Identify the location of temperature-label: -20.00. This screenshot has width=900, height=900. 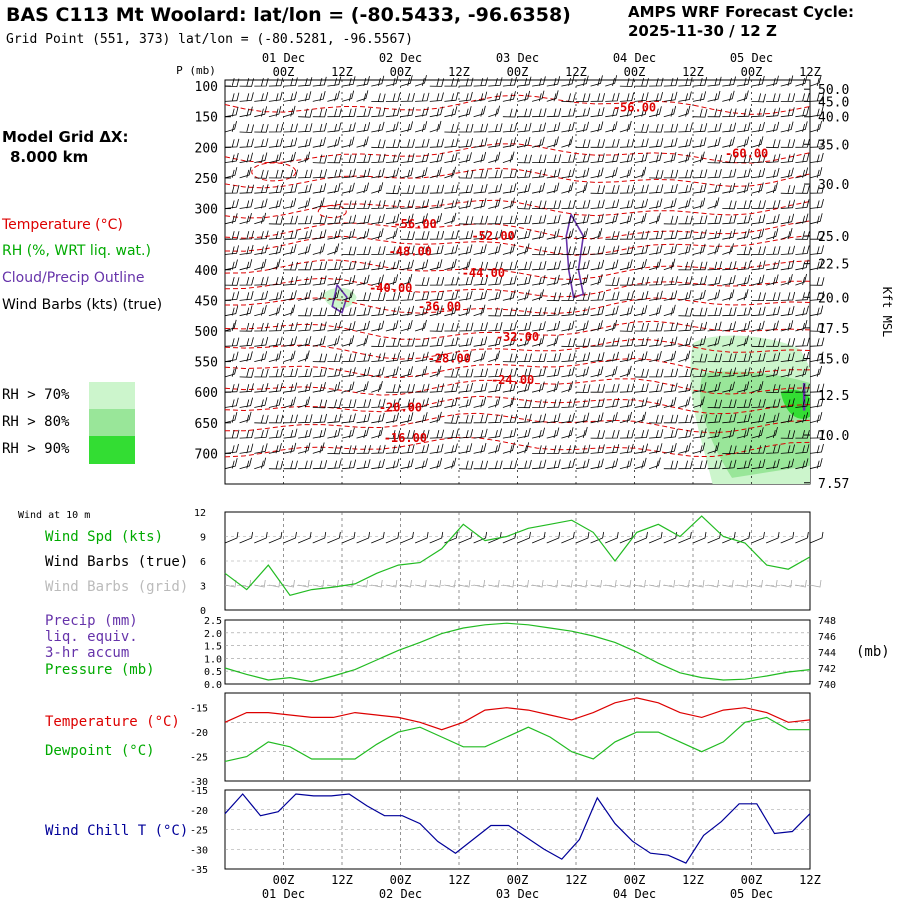
(400, 407).